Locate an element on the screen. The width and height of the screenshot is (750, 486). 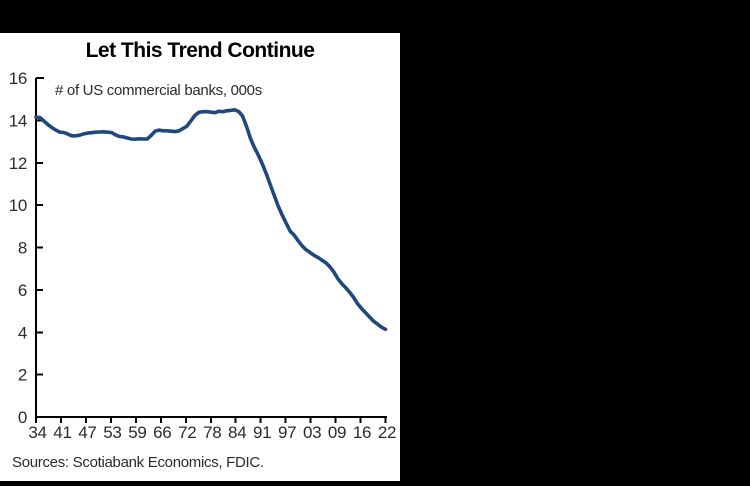
y-tick-label: 0 is located at coordinates (22, 417).